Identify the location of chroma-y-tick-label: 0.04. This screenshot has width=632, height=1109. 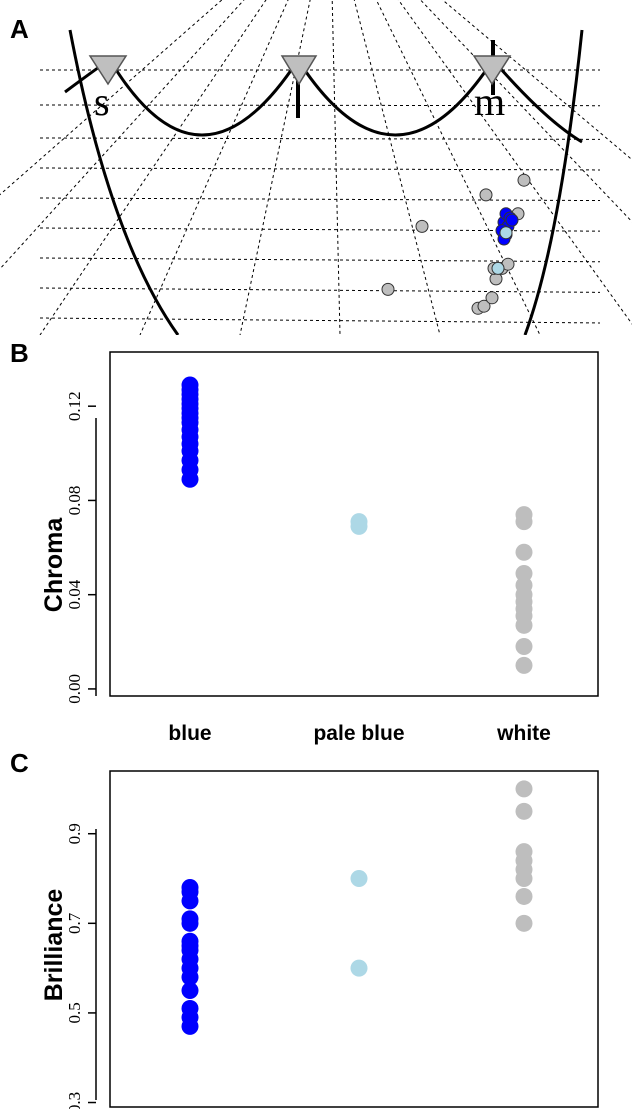
(74, 594).